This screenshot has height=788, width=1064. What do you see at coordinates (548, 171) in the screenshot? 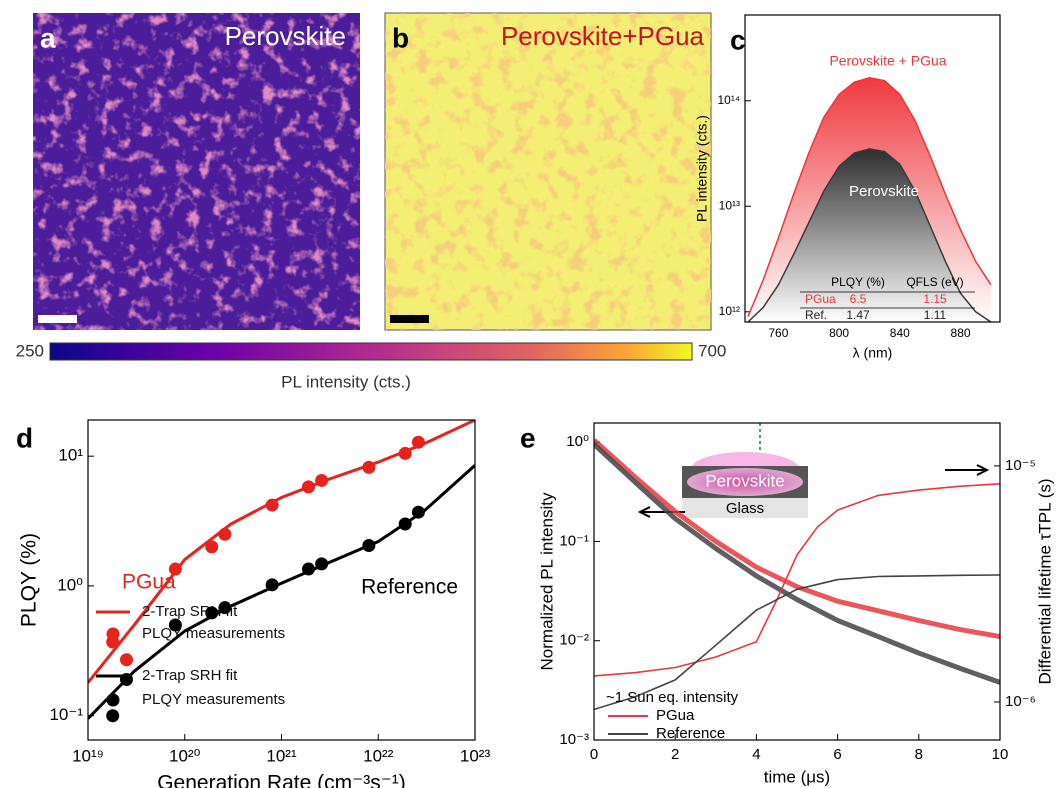
I see `pl-map-b-texture` at bounding box center [548, 171].